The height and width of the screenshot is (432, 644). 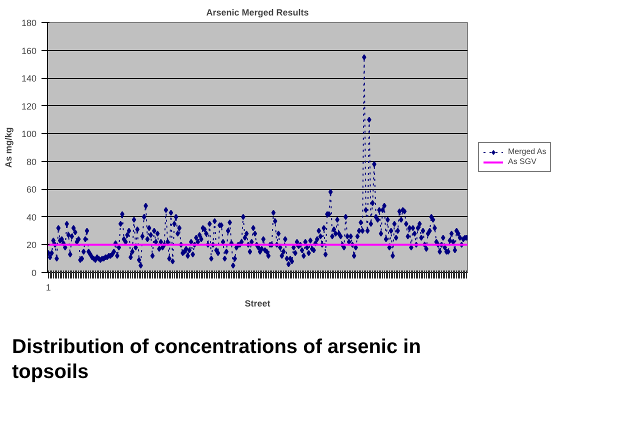 What do you see at coordinates (31, 161) in the screenshot?
I see `y-tick-label: 80` at bounding box center [31, 161].